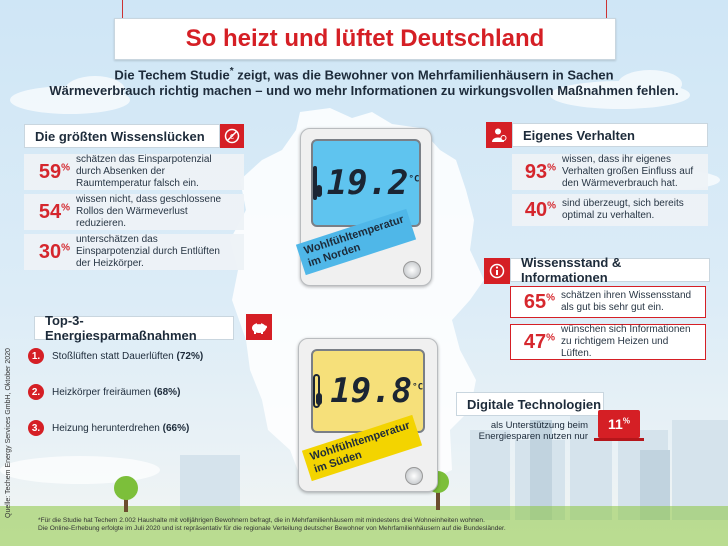 Image resolution: width=728 pixels, height=546 pixels. I want to click on no-savings-icon: €, so click(232, 136).